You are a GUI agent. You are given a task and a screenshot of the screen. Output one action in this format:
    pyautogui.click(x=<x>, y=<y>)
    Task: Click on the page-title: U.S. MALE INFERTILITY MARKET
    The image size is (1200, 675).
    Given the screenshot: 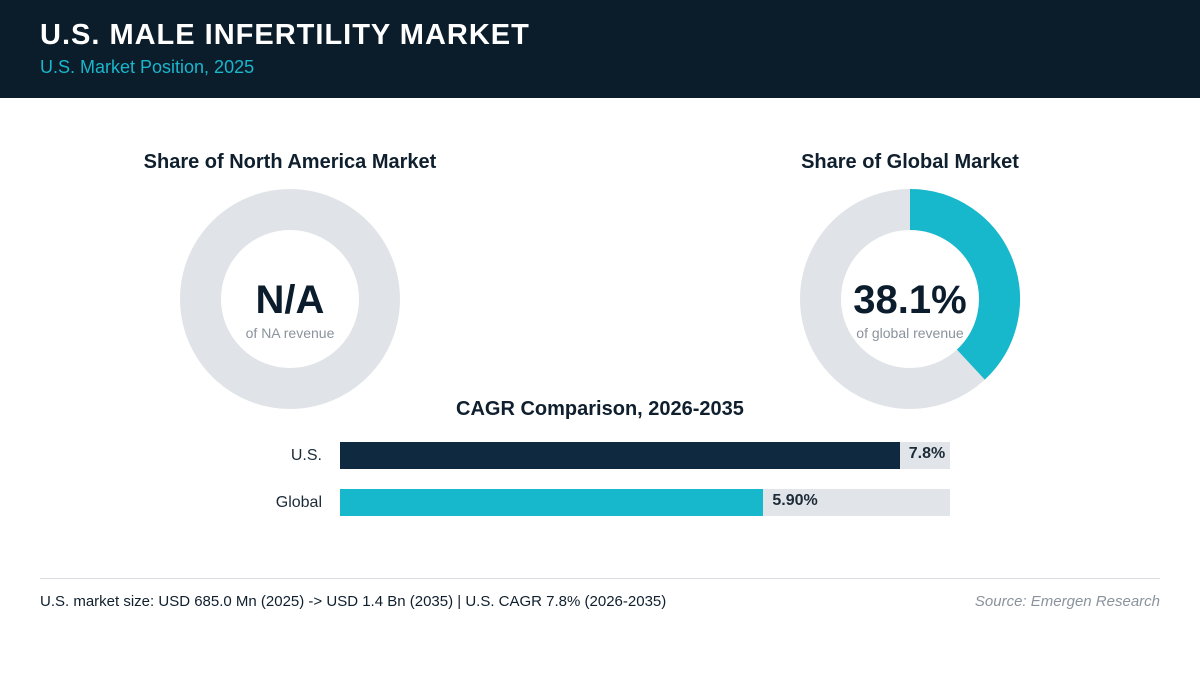 What is the action you would take?
    pyautogui.click(x=285, y=35)
    